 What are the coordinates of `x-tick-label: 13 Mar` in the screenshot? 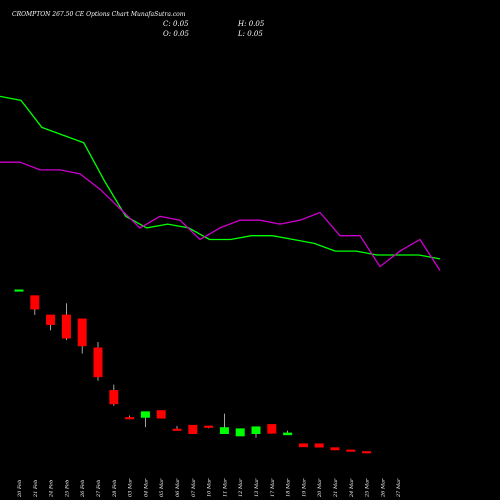 It's located at (257, 487).